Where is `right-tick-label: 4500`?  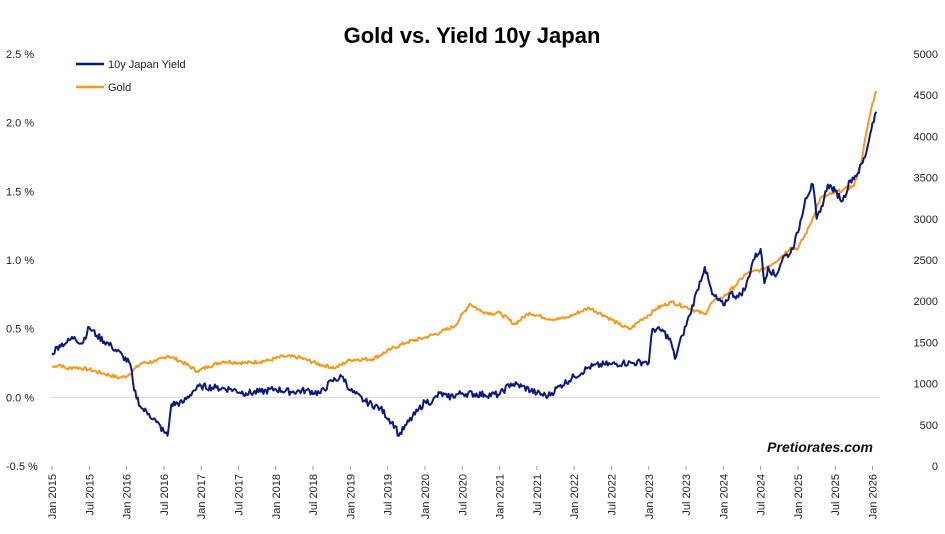
right-tick-label: 4500 is located at coordinates (926, 96).